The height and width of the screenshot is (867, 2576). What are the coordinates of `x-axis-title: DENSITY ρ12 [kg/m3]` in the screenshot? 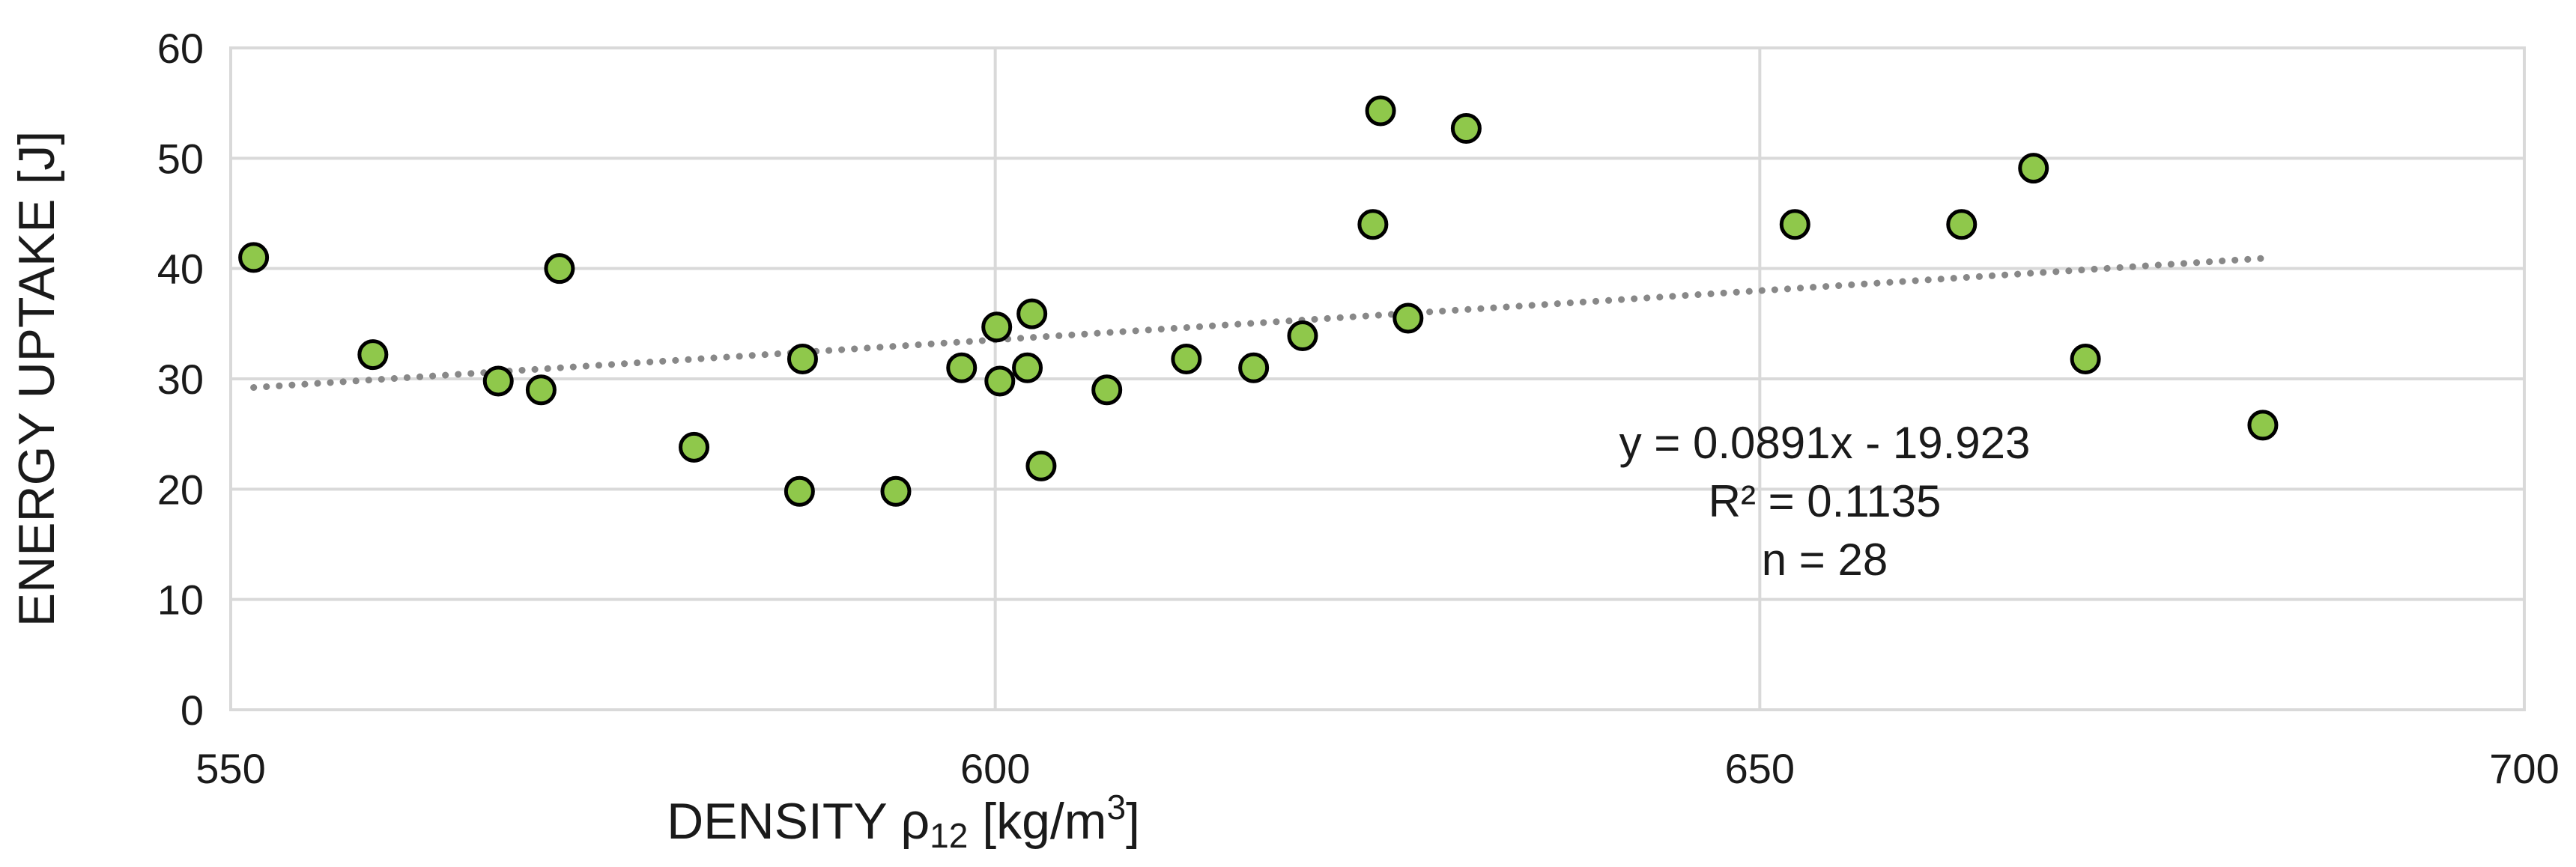 It's located at (904, 822).